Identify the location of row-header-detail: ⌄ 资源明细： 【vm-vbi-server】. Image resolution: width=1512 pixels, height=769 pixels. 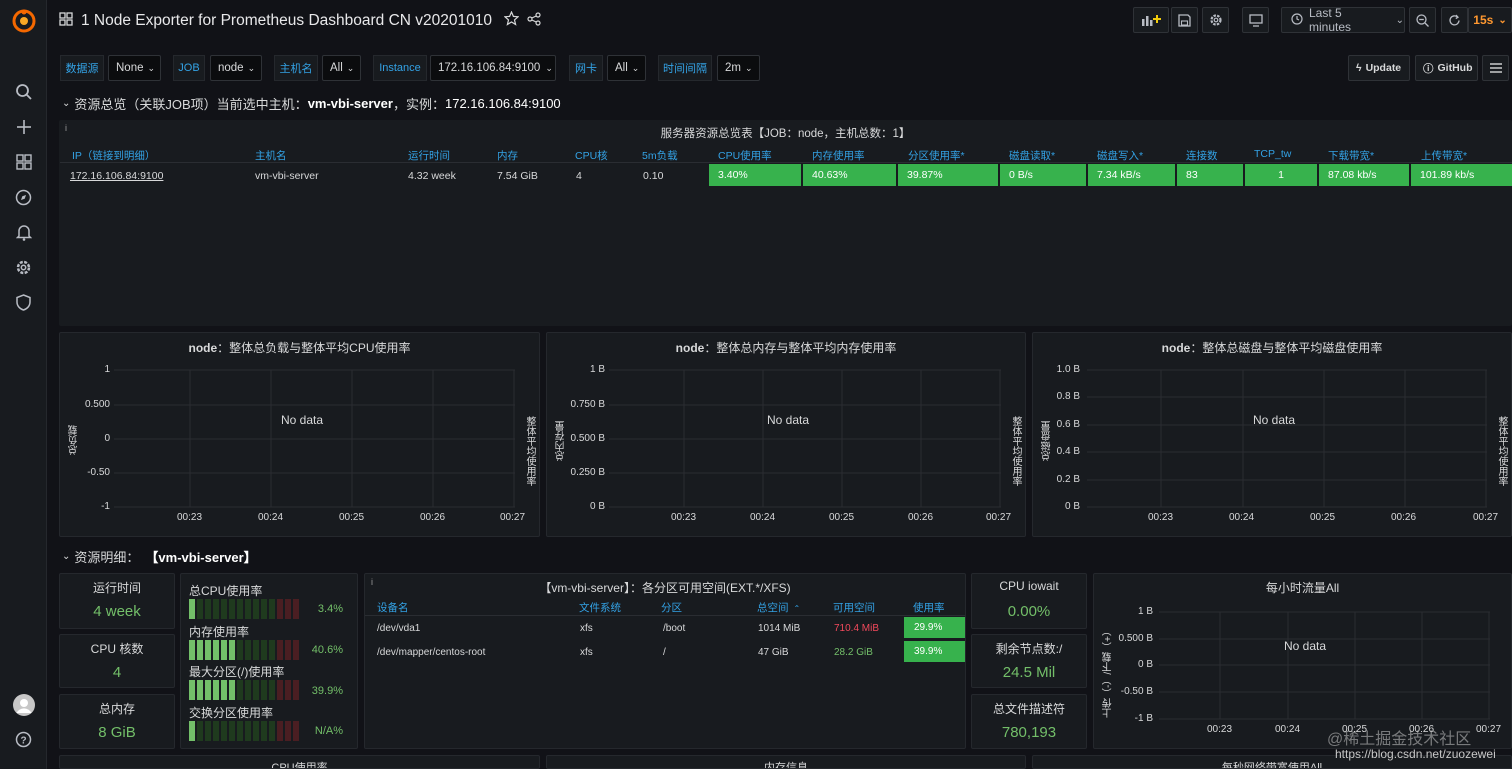
(159, 556).